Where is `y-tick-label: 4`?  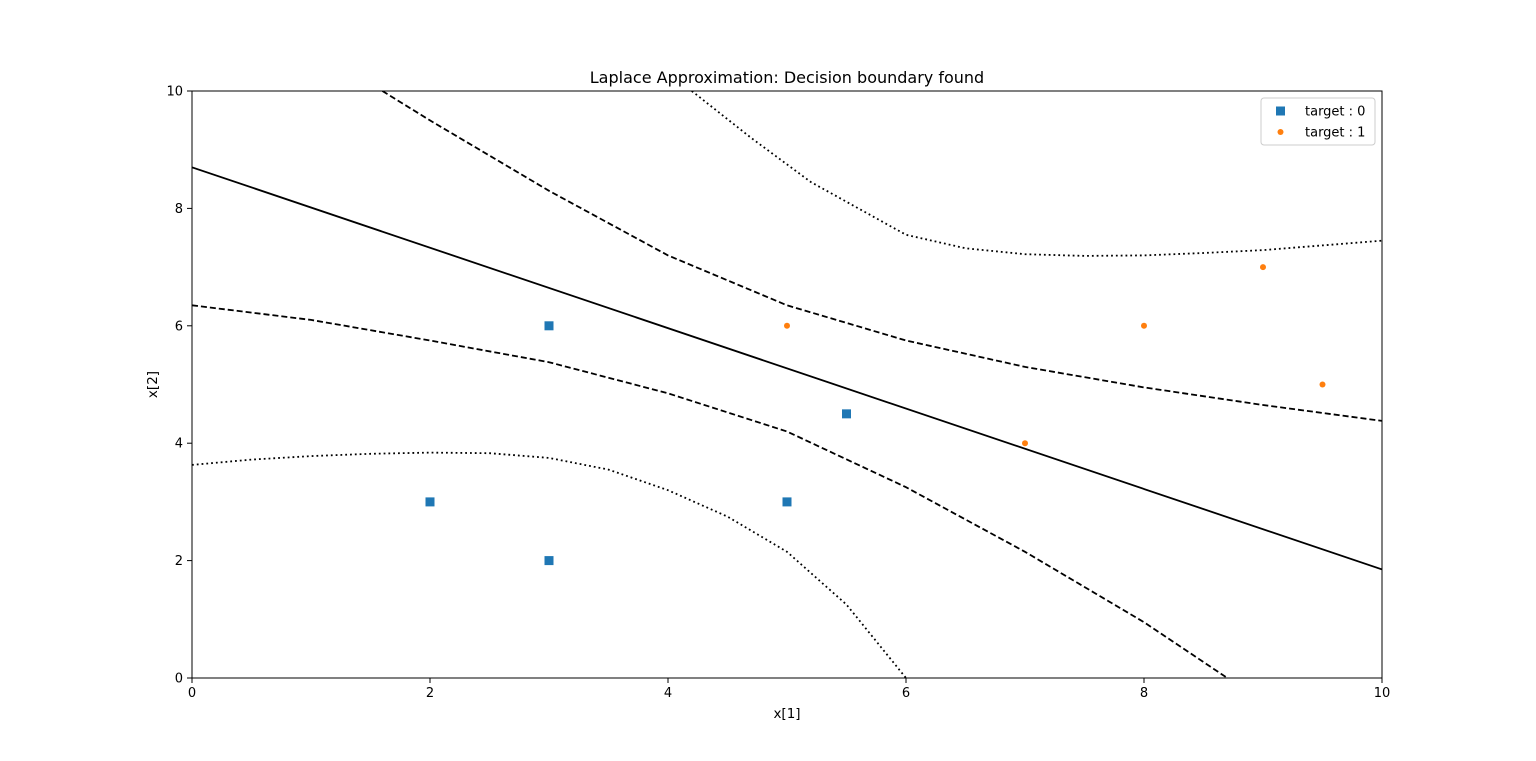
y-tick-label: 4 is located at coordinates (179, 444).